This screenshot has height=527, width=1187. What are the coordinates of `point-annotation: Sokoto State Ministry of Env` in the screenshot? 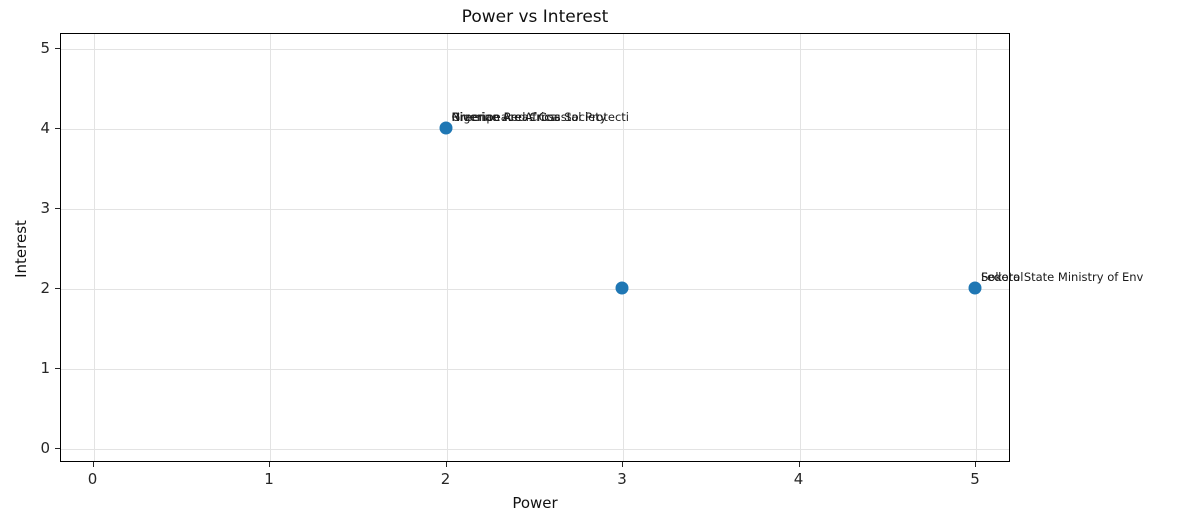 It's located at (1062, 277).